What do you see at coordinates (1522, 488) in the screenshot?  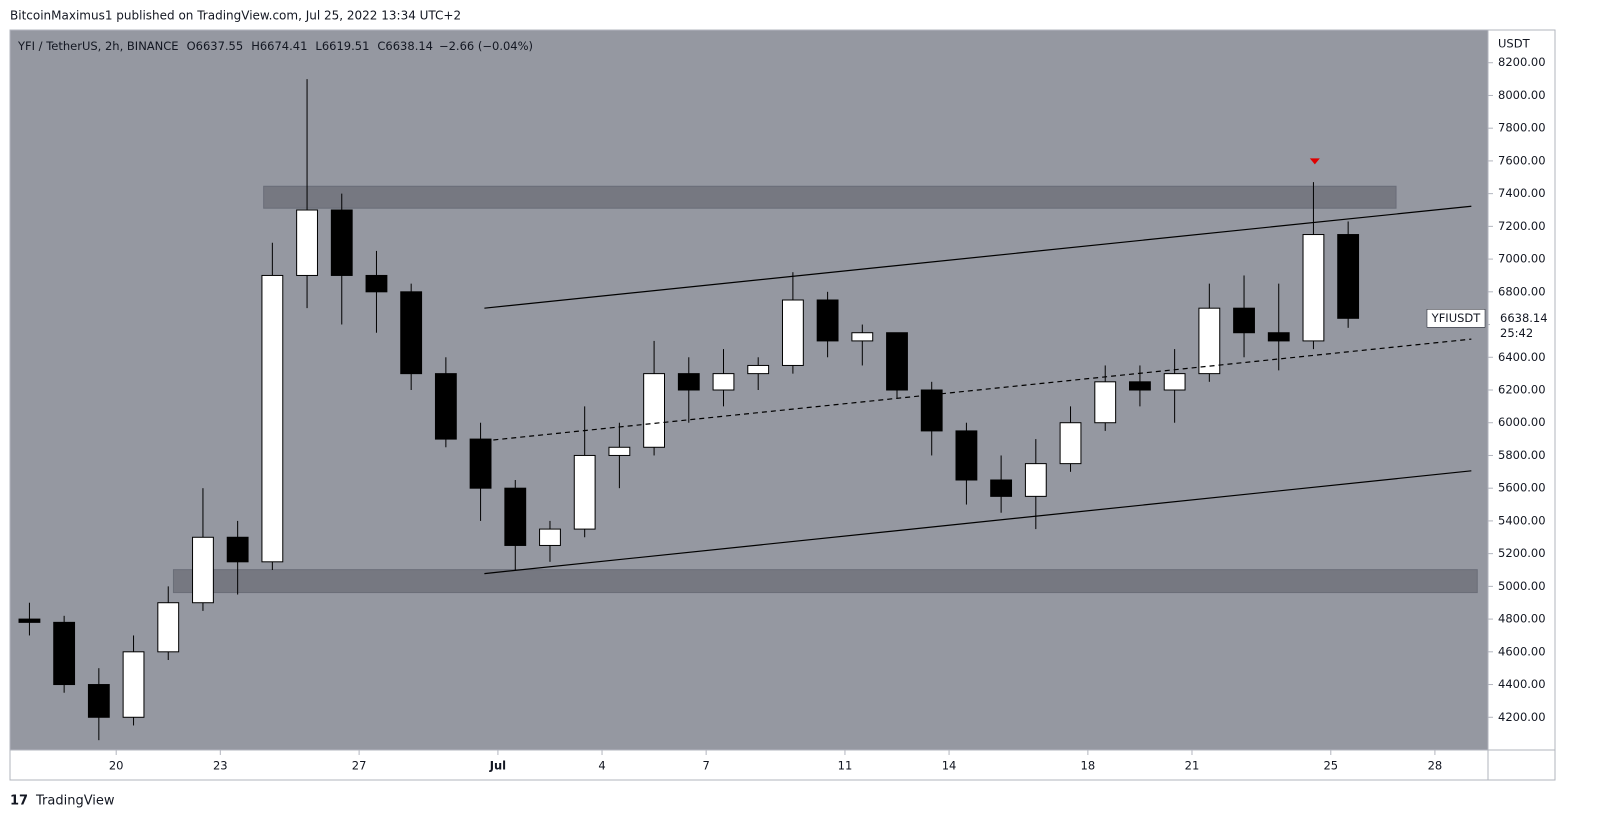 I see `y-tick-label: 5600.00` at bounding box center [1522, 488].